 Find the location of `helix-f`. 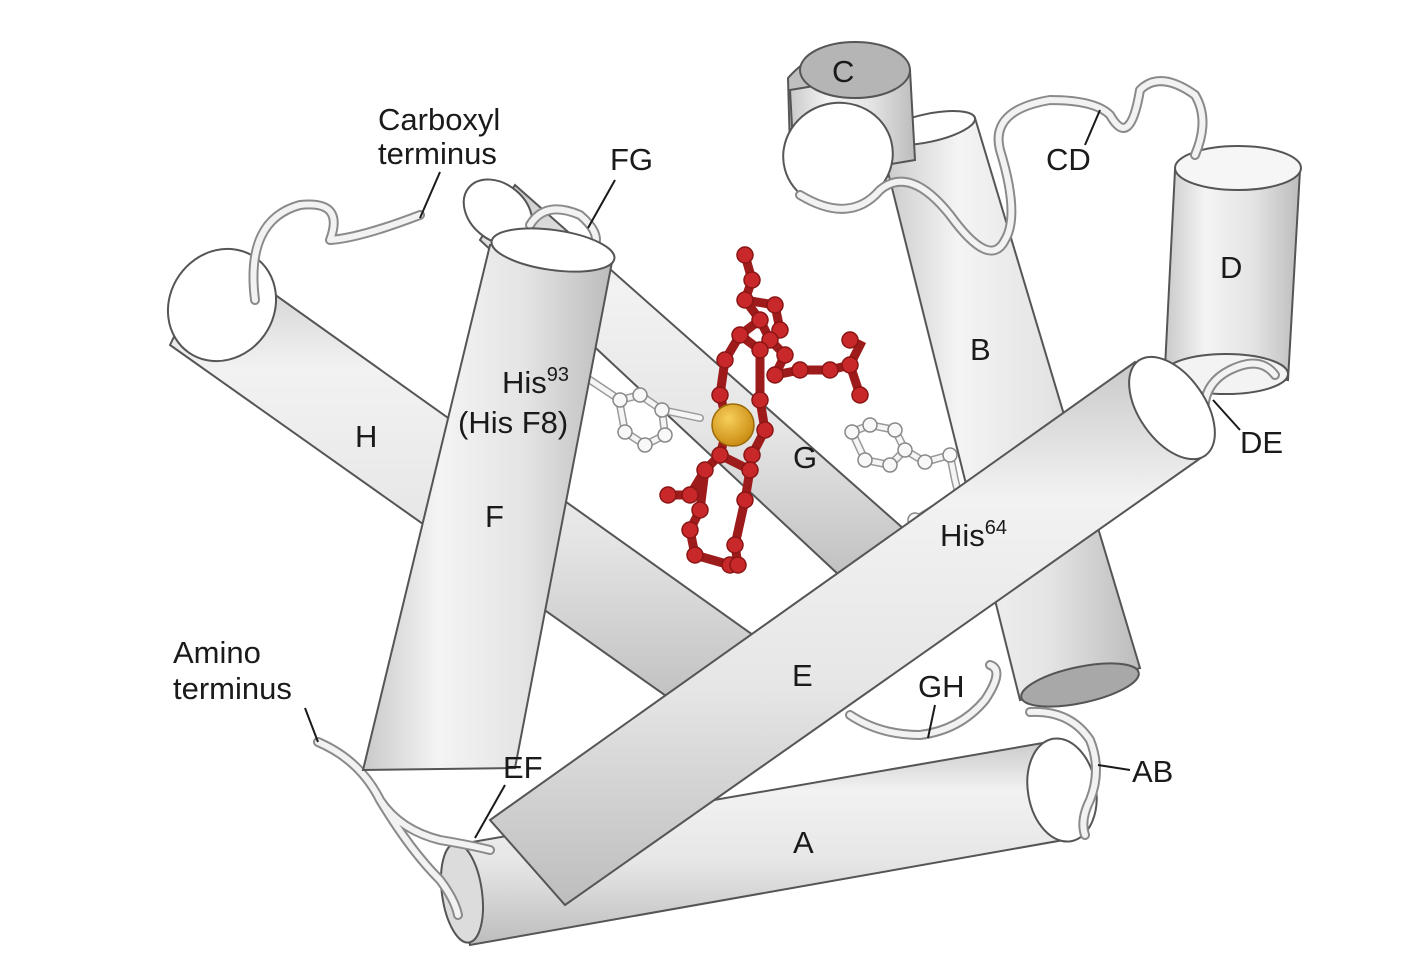

helix-f is located at coordinates (488, 499).